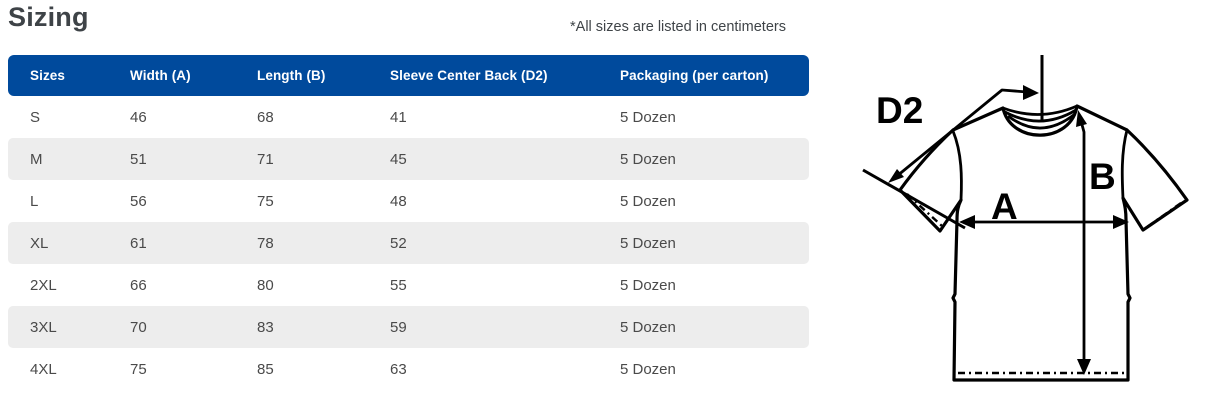 The height and width of the screenshot is (410, 1210). I want to click on column-header-sleeve: Sleeve Center Back (D2), so click(469, 75).